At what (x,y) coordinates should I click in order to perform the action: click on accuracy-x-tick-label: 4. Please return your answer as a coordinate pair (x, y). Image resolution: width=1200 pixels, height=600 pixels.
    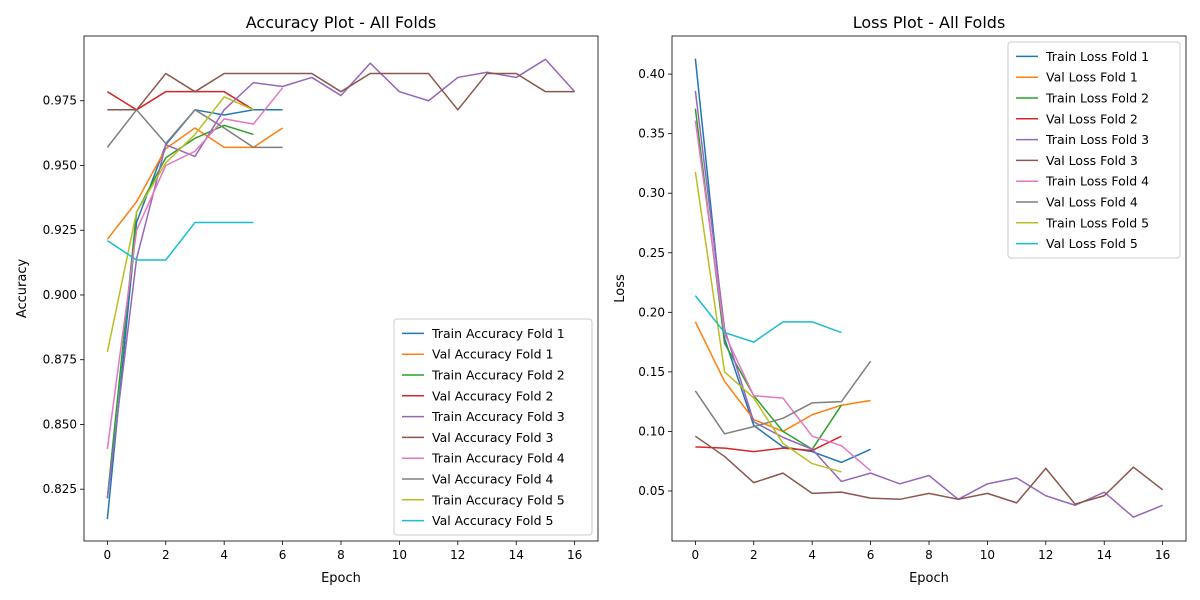
    Looking at the image, I should click on (224, 555).